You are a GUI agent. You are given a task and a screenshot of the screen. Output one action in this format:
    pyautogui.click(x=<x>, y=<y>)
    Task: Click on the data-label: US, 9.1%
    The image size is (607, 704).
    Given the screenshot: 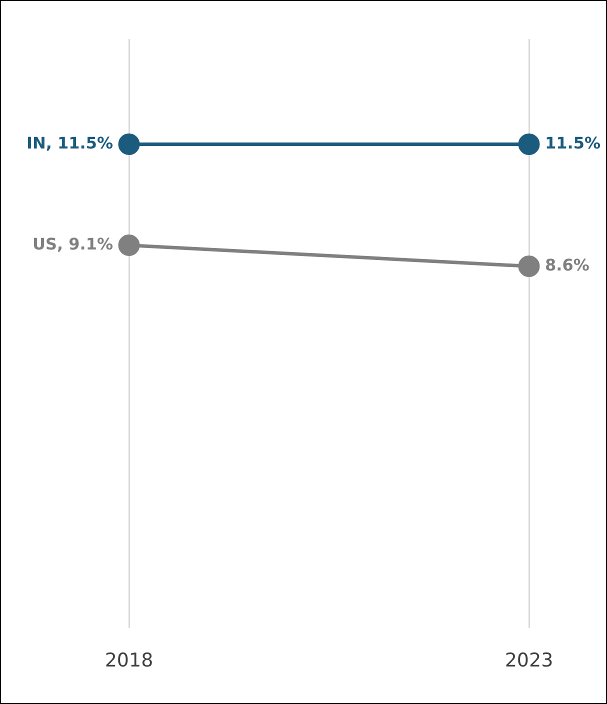 What is the action you would take?
    pyautogui.click(x=72, y=244)
    